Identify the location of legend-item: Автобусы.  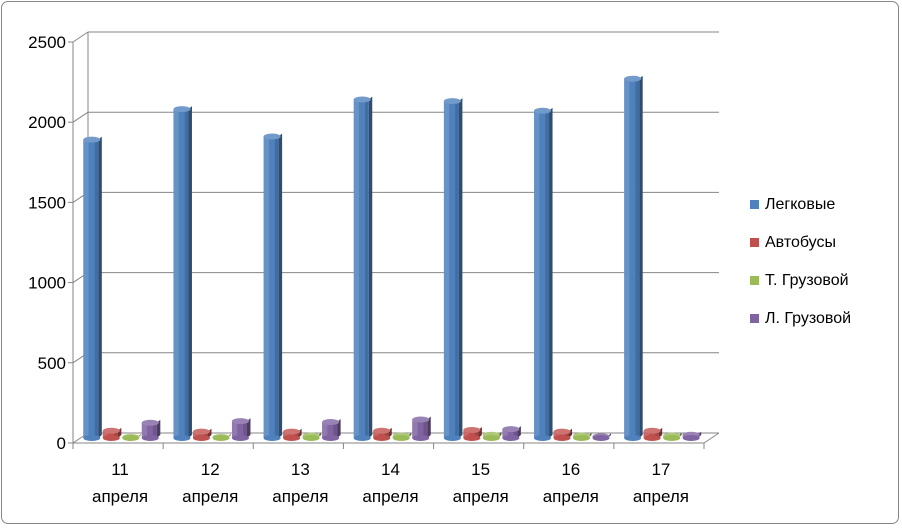
(793, 242).